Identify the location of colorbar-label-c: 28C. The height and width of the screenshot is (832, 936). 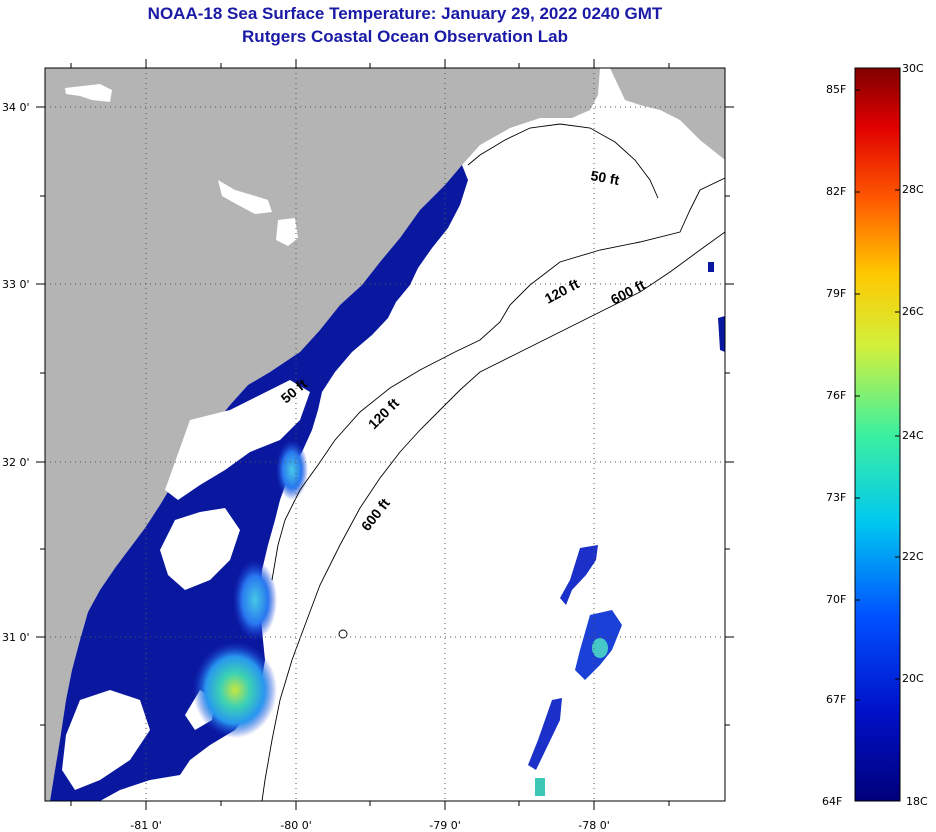
(913, 189).